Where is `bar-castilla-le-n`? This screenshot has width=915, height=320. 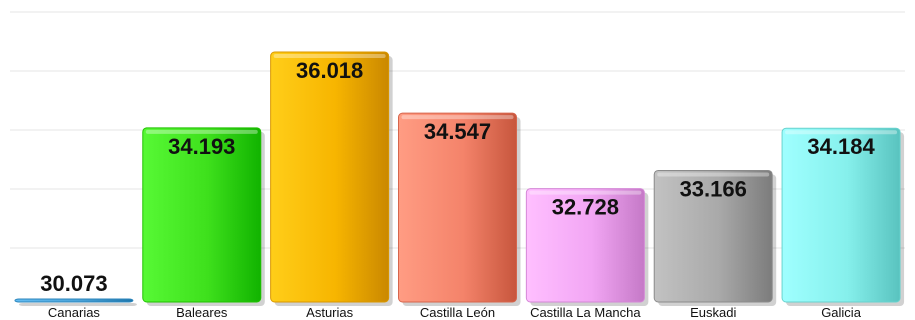 bar-castilla-le-n is located at coordinates (457, 207).